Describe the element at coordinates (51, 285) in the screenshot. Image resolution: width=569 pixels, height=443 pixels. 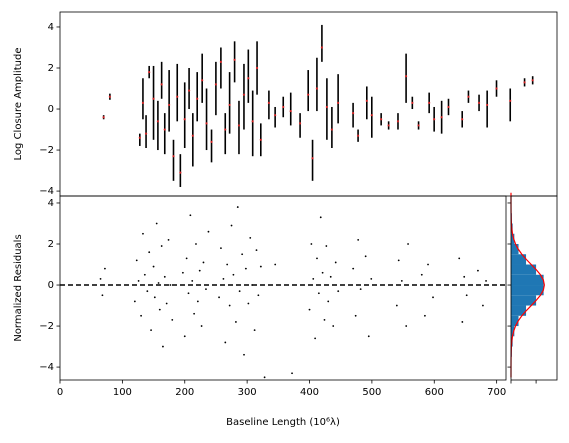
I see `y-tick-label: 0` at that location.